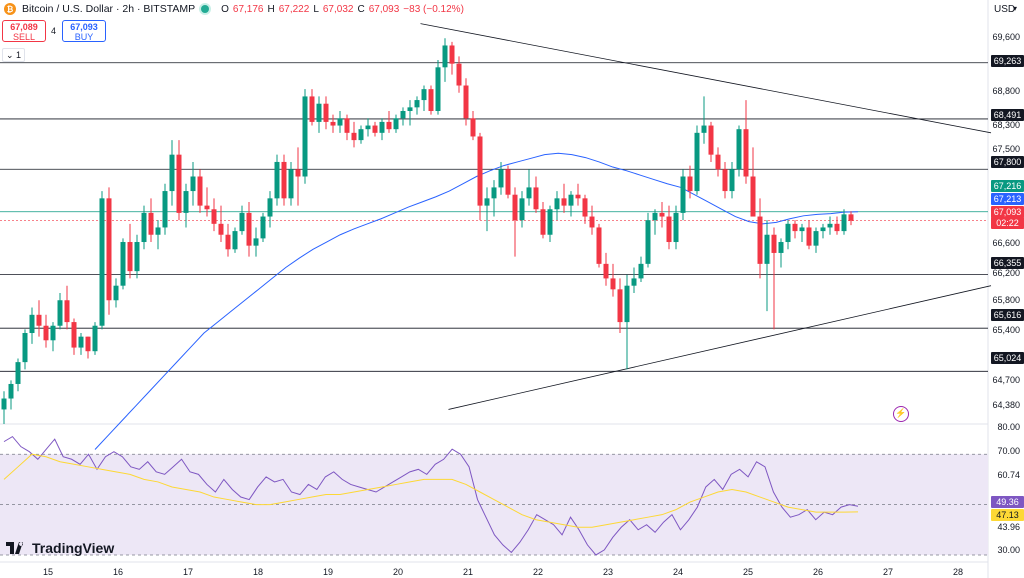  I want to click on price-tick: 67,500, so click(1006, 149).